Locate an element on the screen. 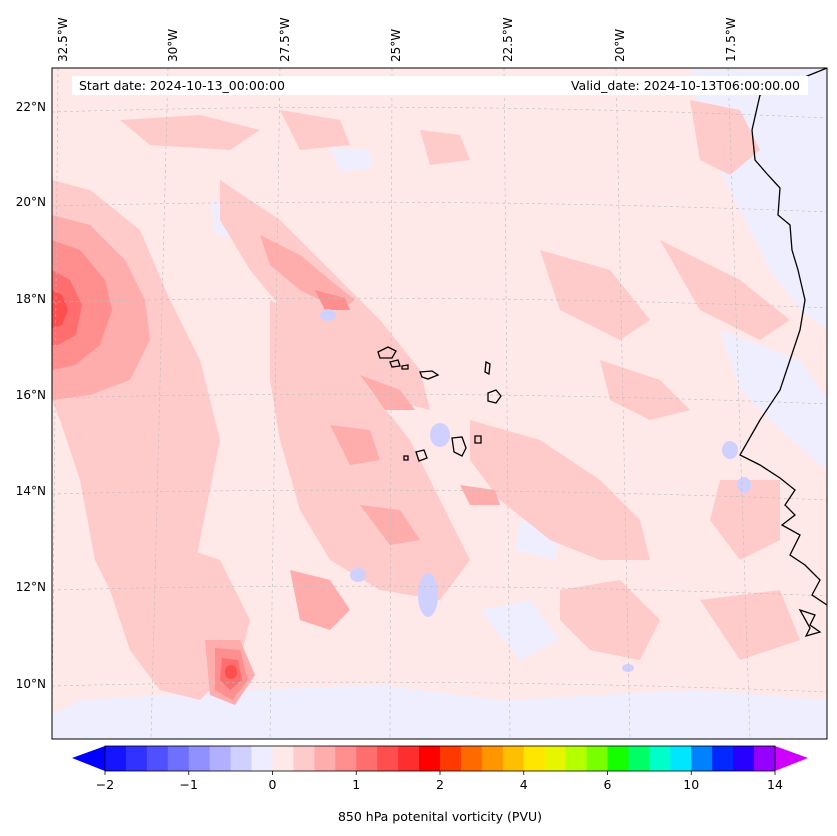  start-date-label: Start date: 2024-10-13_00:00:00 is located at coordinates (182, 85).